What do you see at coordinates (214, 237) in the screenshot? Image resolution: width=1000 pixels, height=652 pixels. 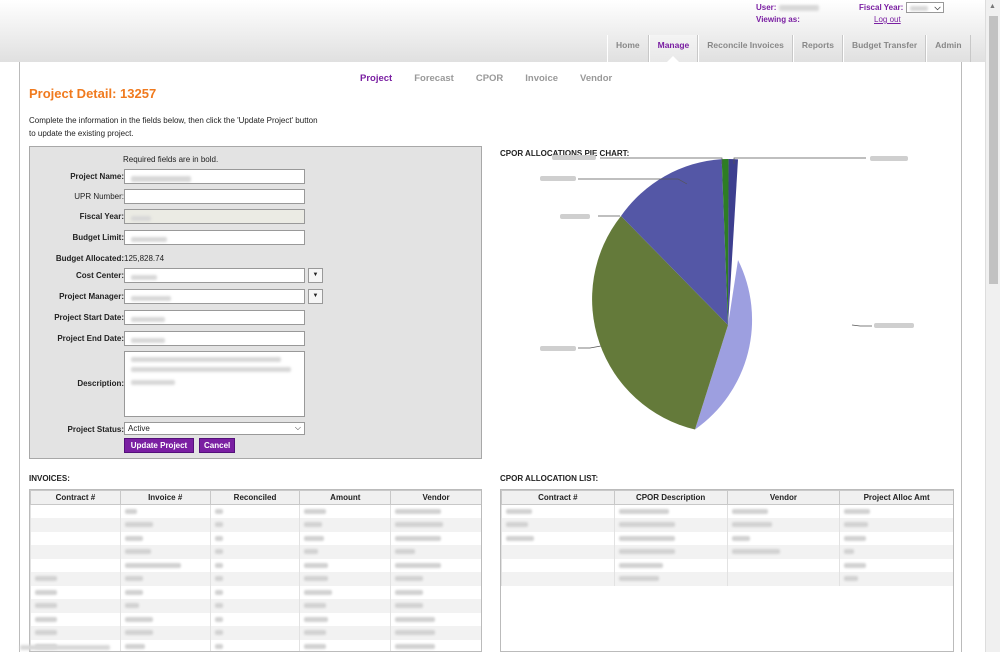 I see `budget-limit-input` at bounding box center [214, 237].